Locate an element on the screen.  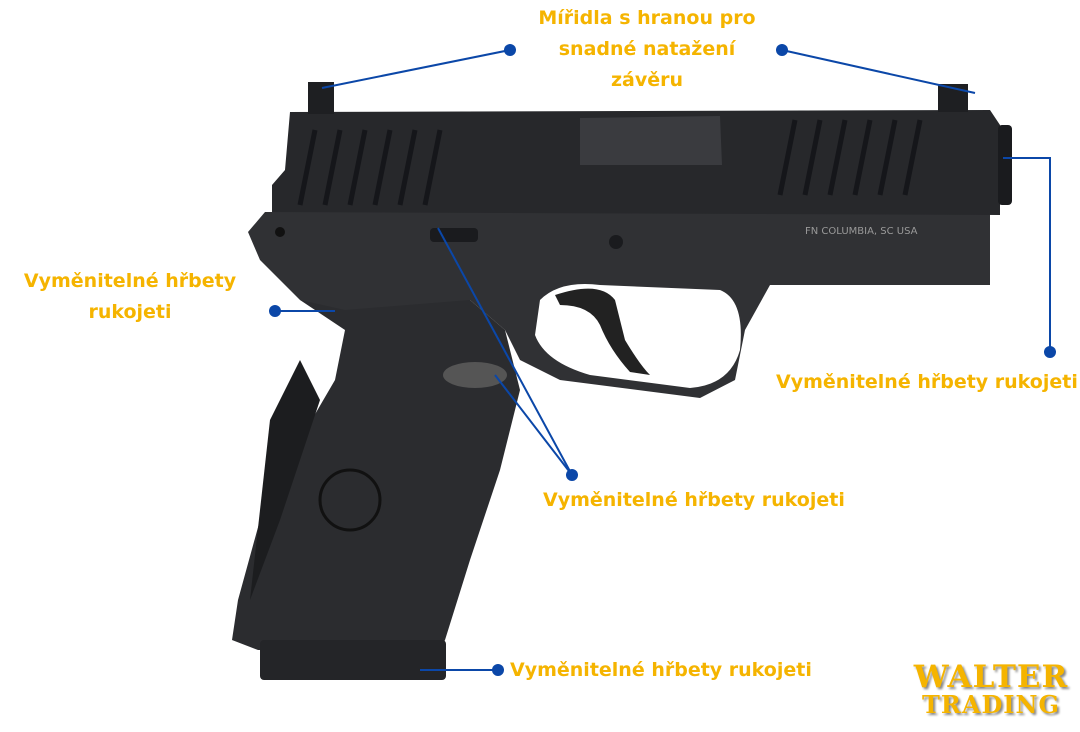
label-backstraps-bottom: Vyměnitelné hřbety rukojeti is located at coordinates (661, 670).